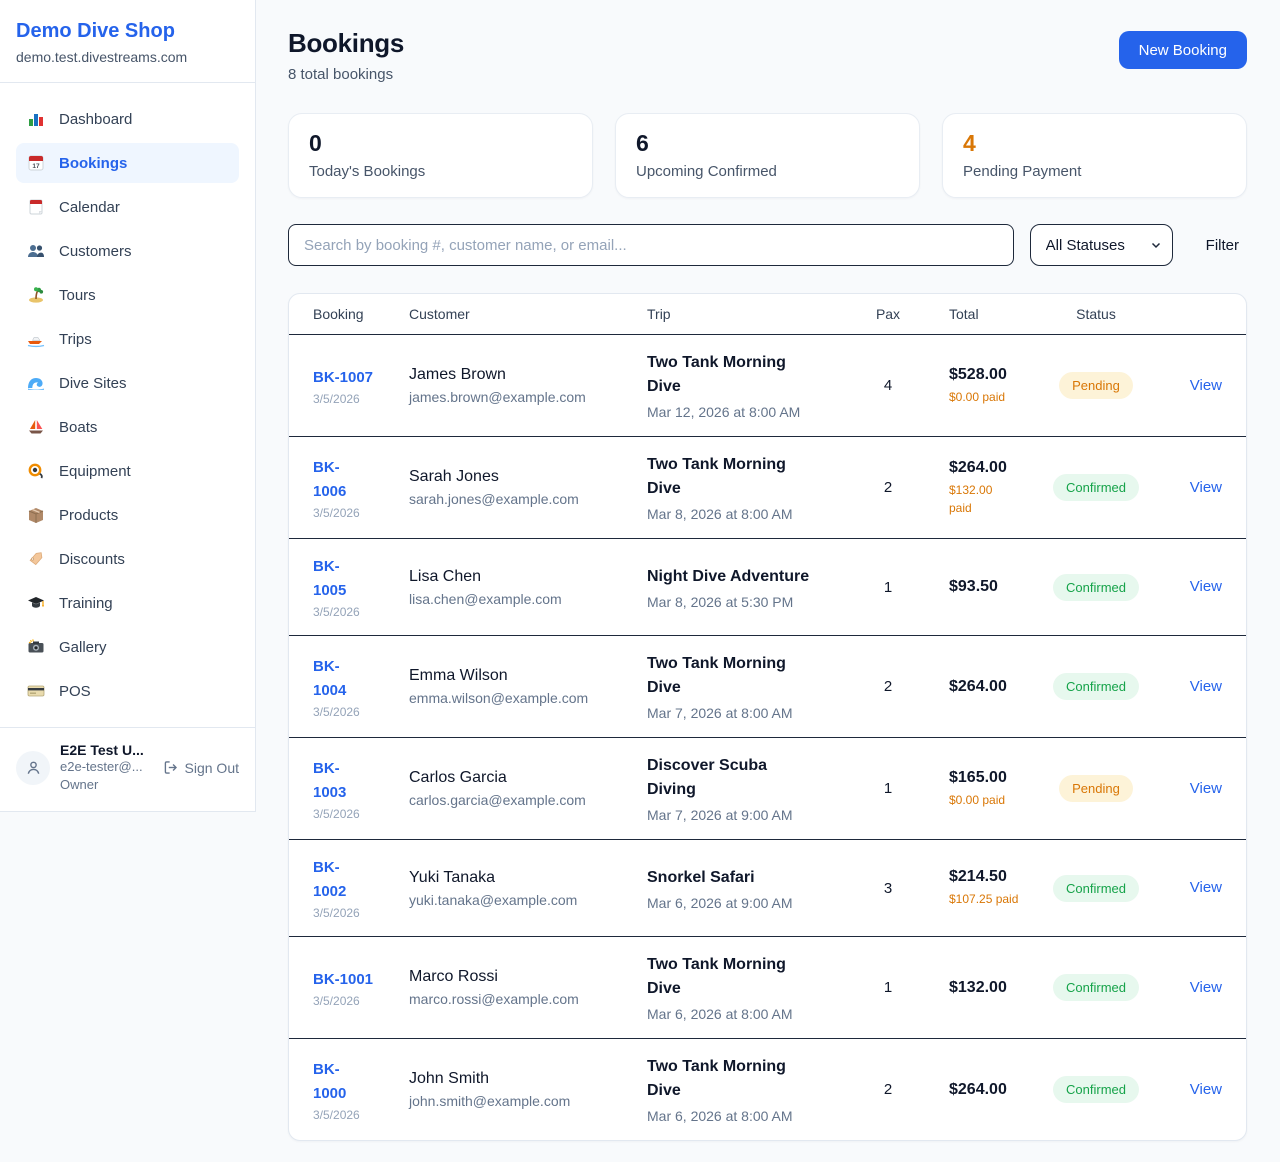  What do you see at coordinates (367, 172) in the screenshot?
I see `stat-label: Today's Bookings` at bounding box center [367, 172].